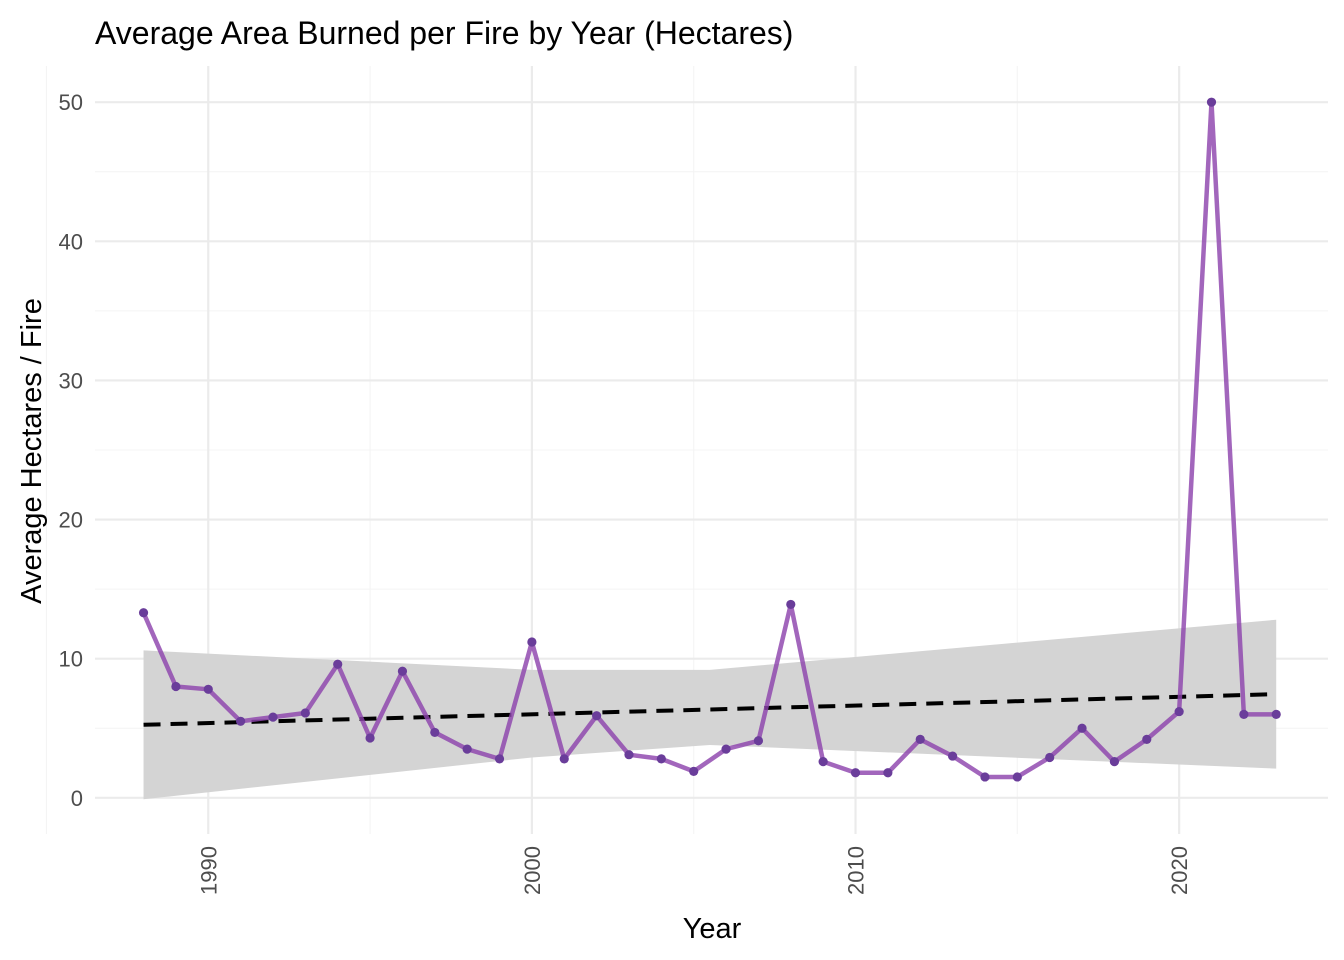 This screenshot has height=960, width=1344. I want to click on y-tick-label: 20, so click(71, 520).